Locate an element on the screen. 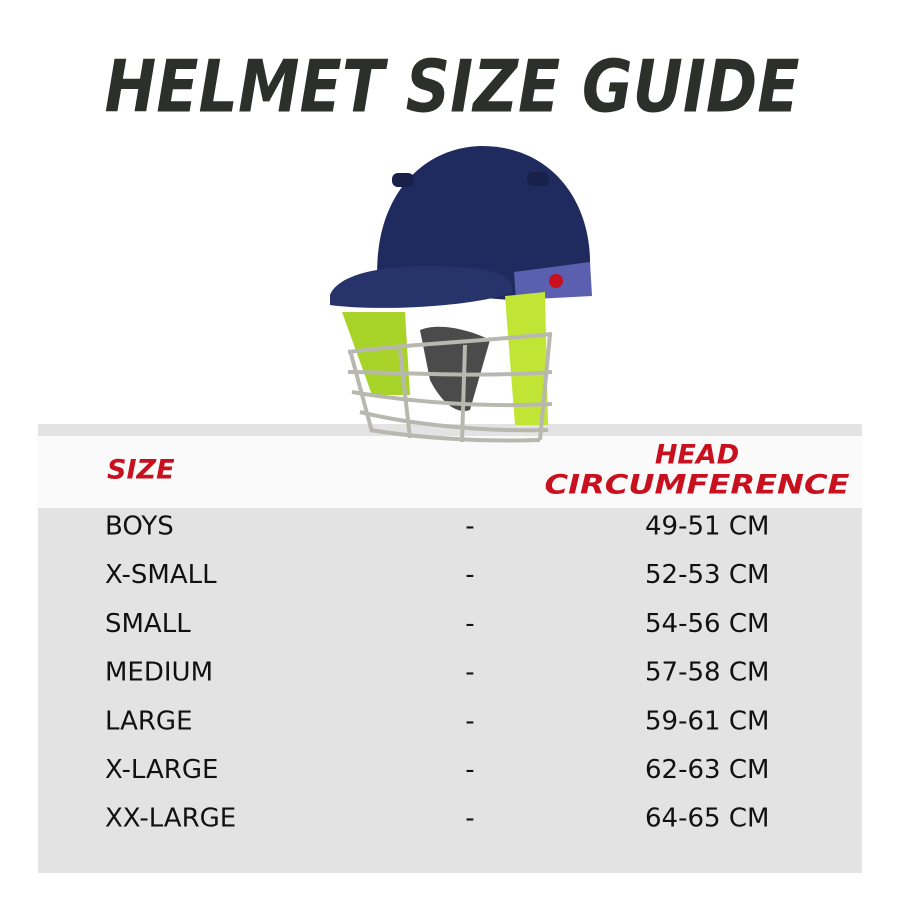 The width and height of the screenshot is (905, 905). circumference-cell: 59-61 CM is located at coordinates (707, 721).